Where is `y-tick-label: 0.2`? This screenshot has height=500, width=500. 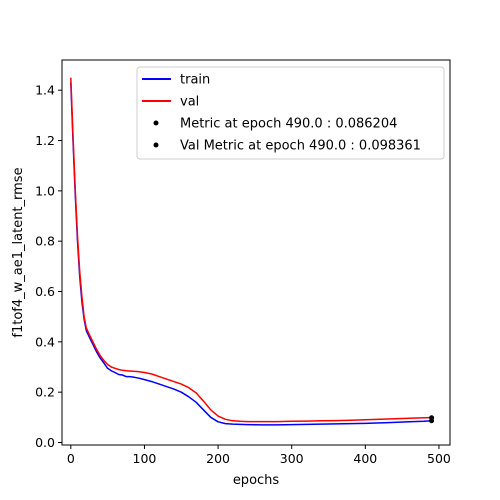 y-tick-label: 0.2 is located at coordinates (45, 392).